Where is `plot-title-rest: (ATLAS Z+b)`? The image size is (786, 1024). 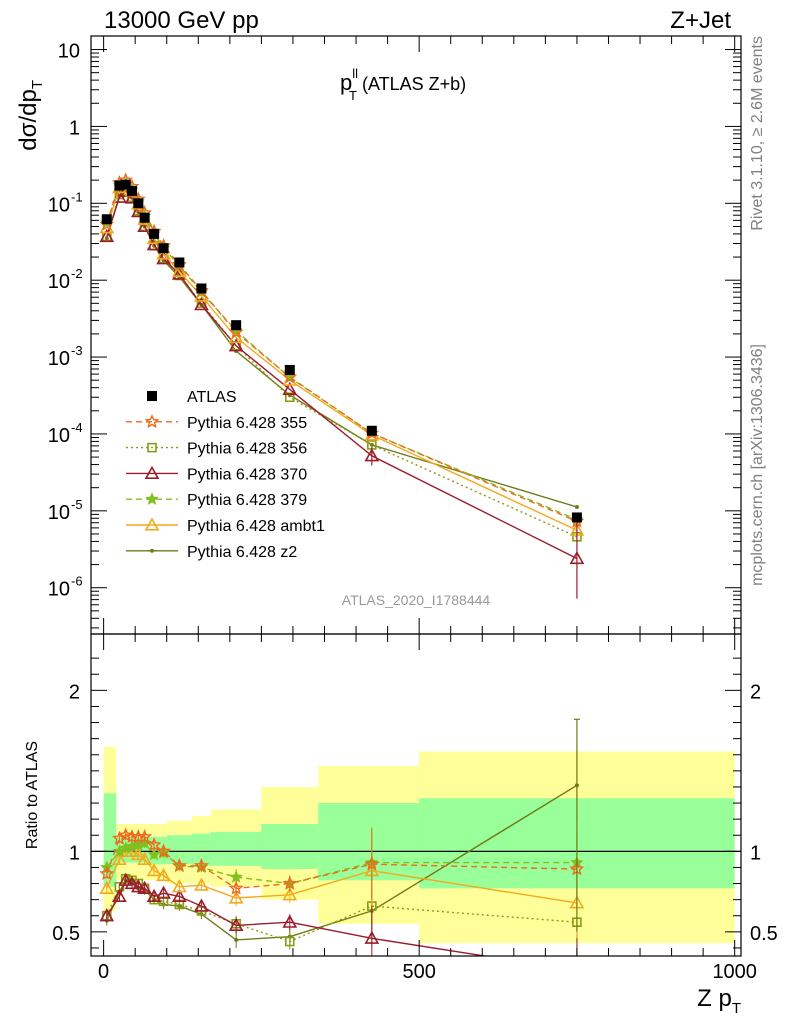
plot-title-rest: (ATLAS Z+b) is located at coordinates (411, 84).